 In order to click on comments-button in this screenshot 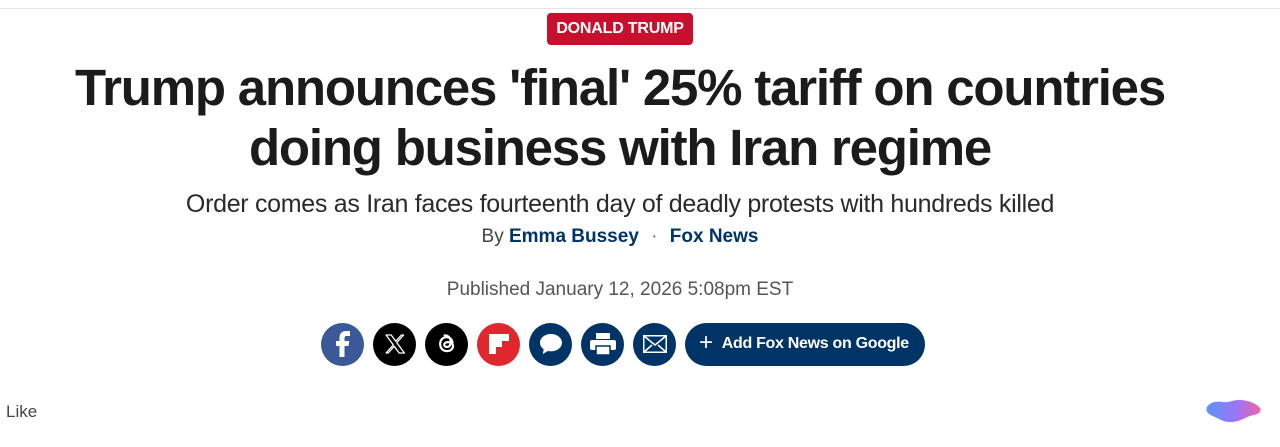, I will do `click(550, 344)`.